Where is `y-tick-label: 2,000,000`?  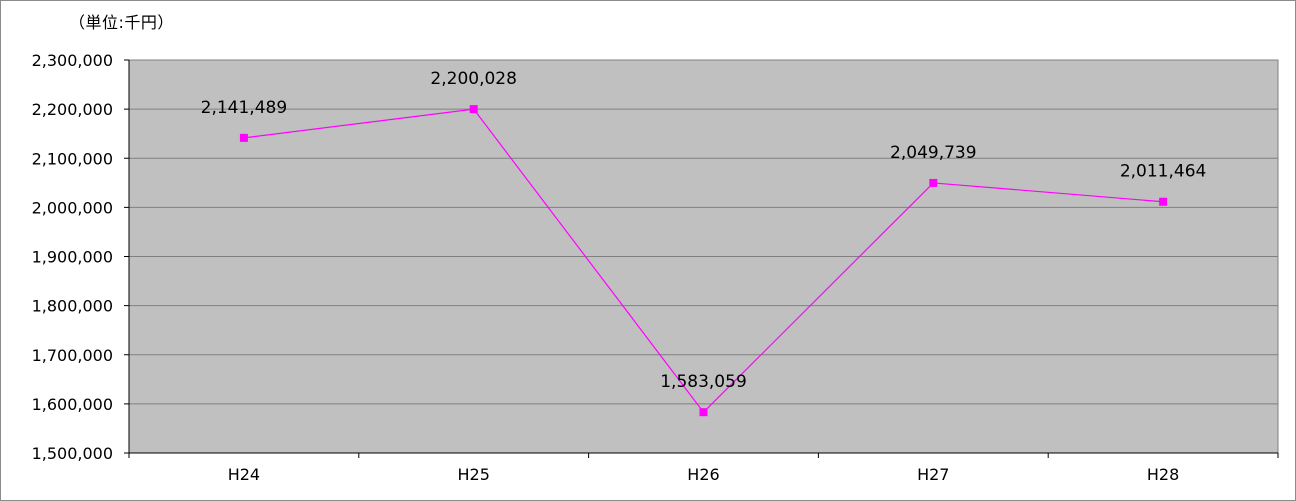 y-tick-label: 2,000,000 is located at coordinates (72, 207).